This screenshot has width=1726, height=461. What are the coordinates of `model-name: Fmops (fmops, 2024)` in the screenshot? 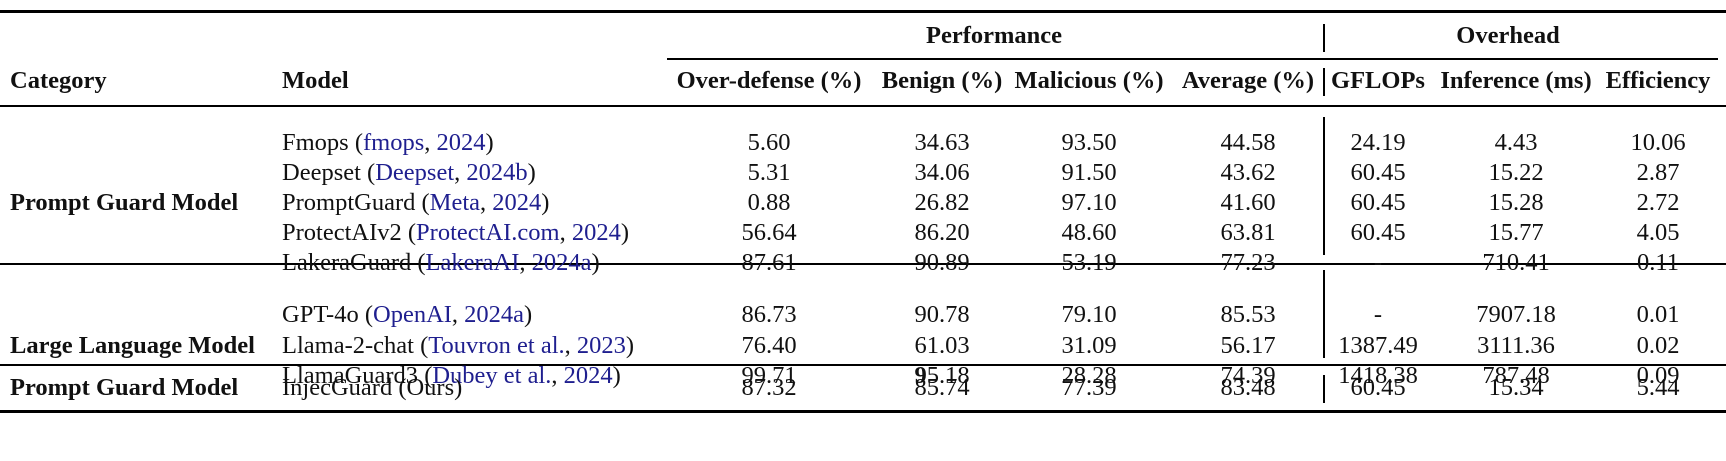 It's located at (388, 142).